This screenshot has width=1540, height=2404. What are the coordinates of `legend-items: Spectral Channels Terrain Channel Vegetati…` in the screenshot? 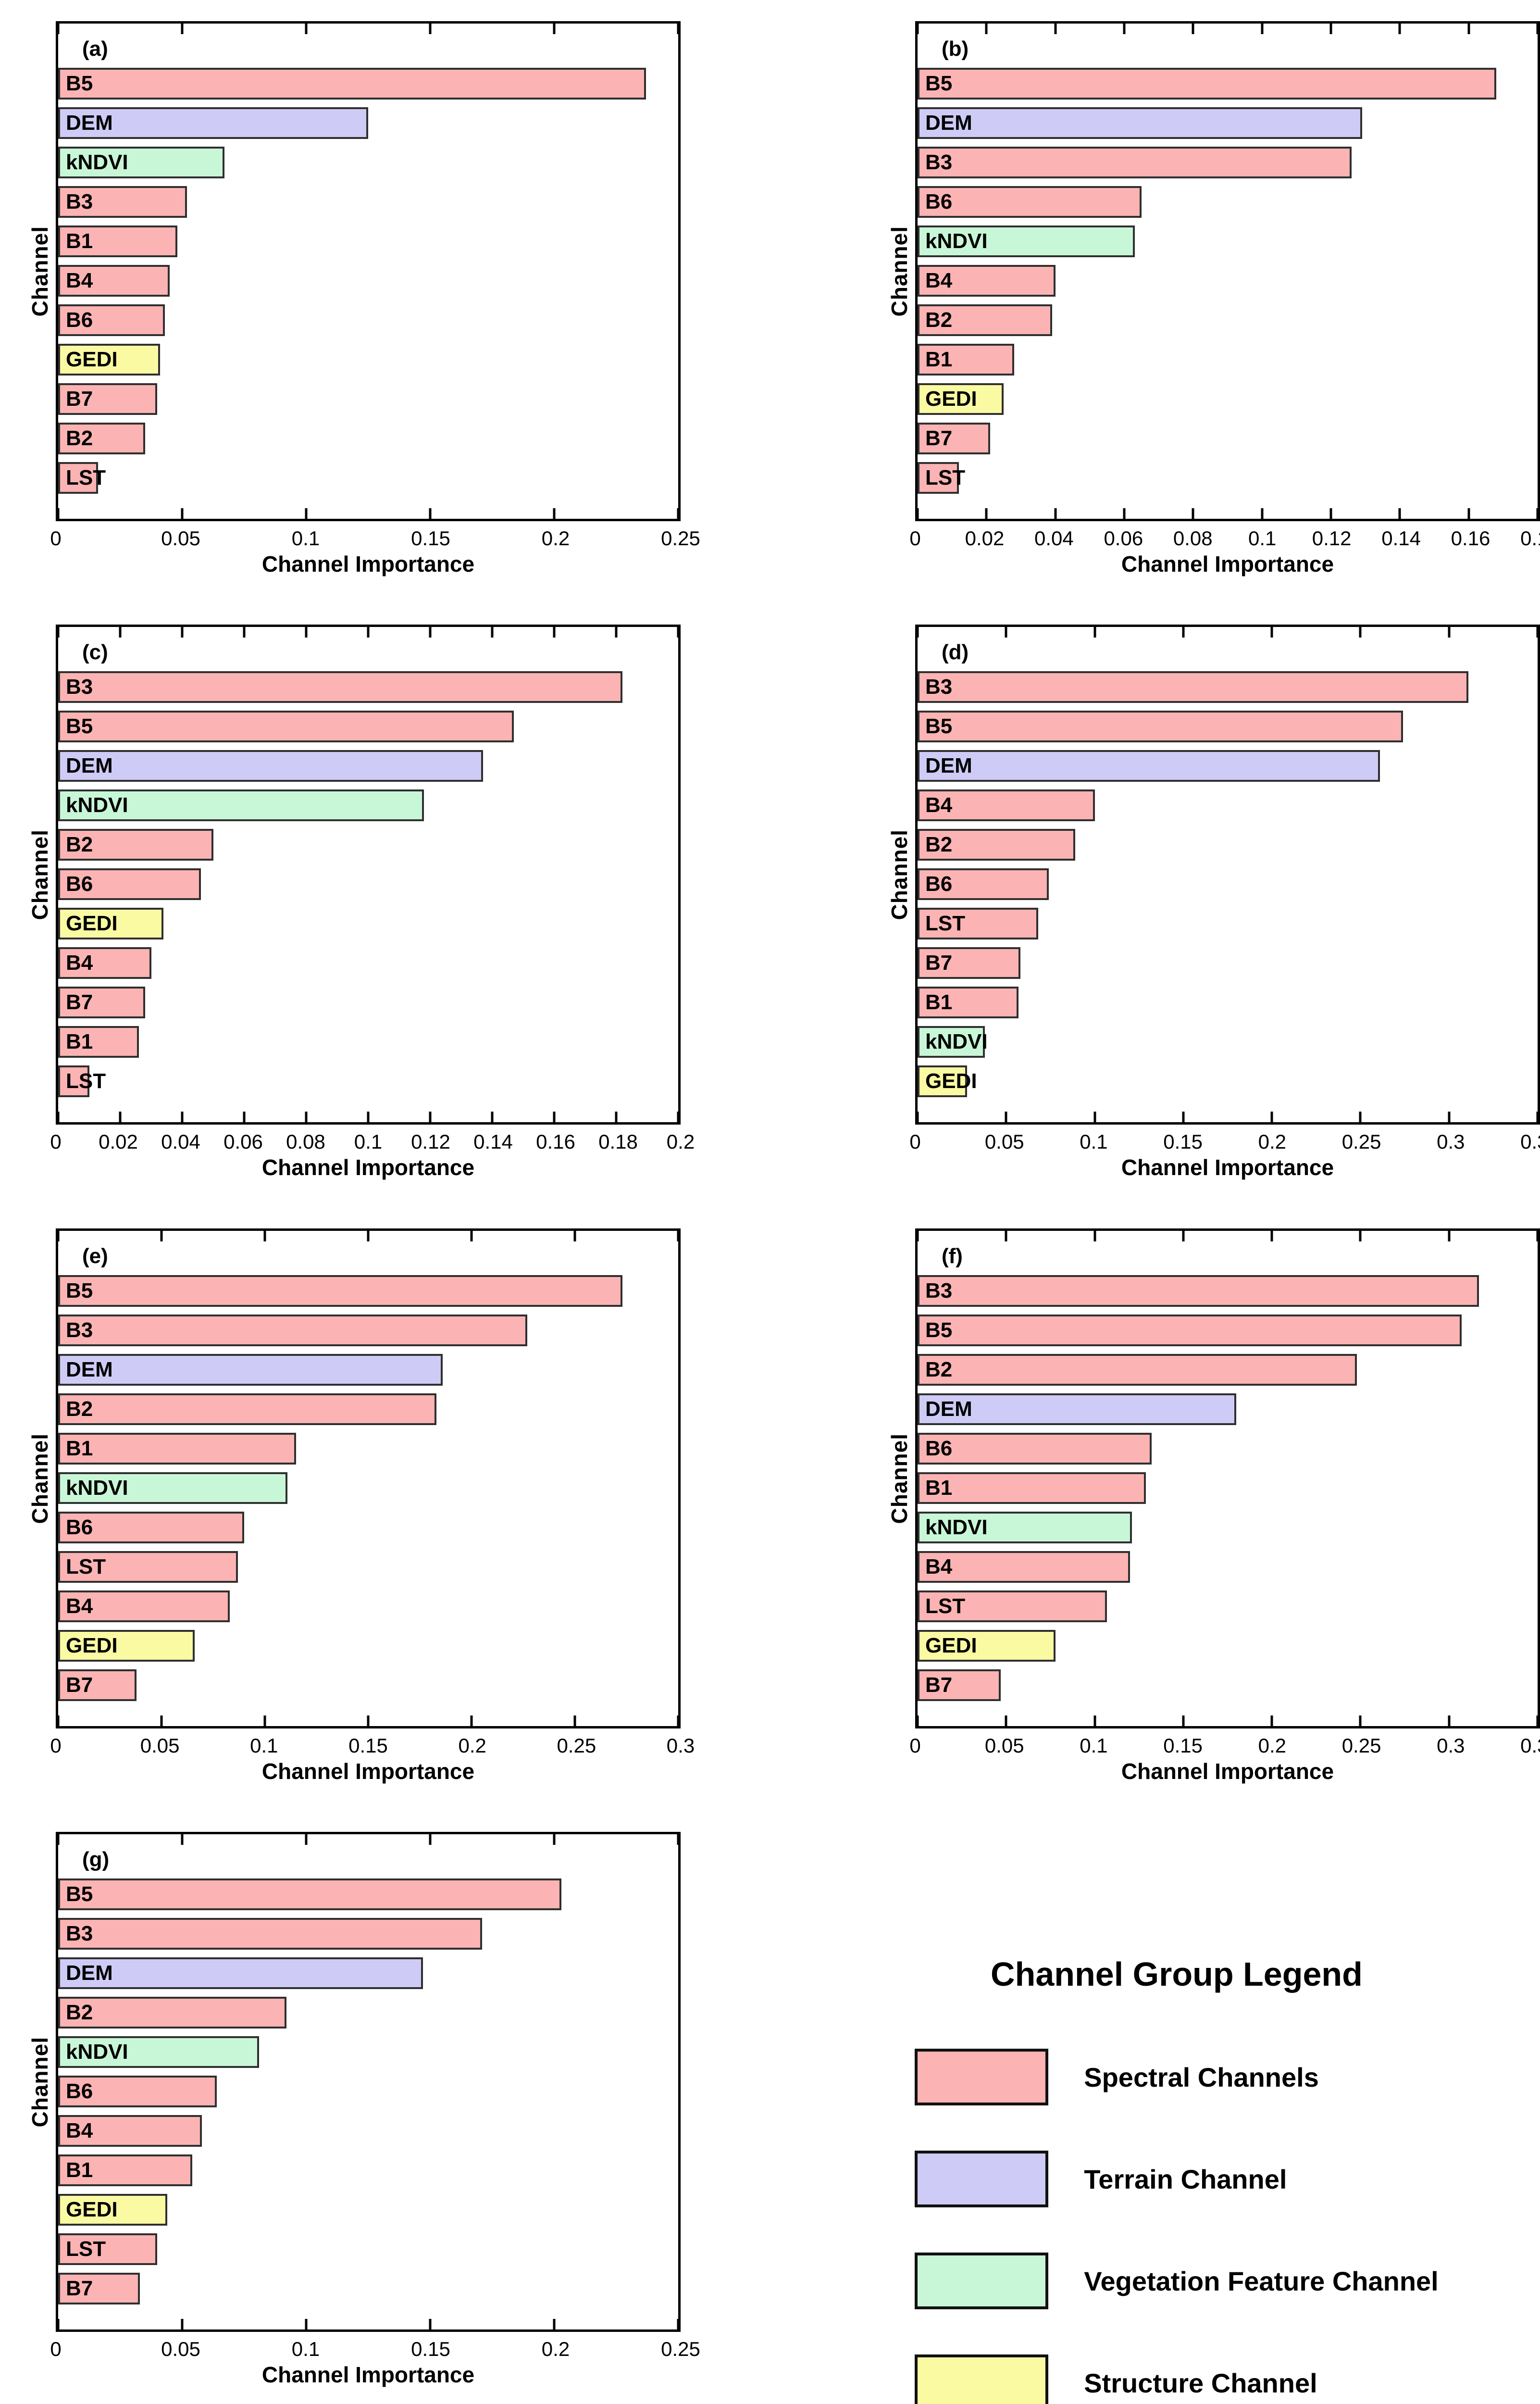 It's located at (1177, 2226).